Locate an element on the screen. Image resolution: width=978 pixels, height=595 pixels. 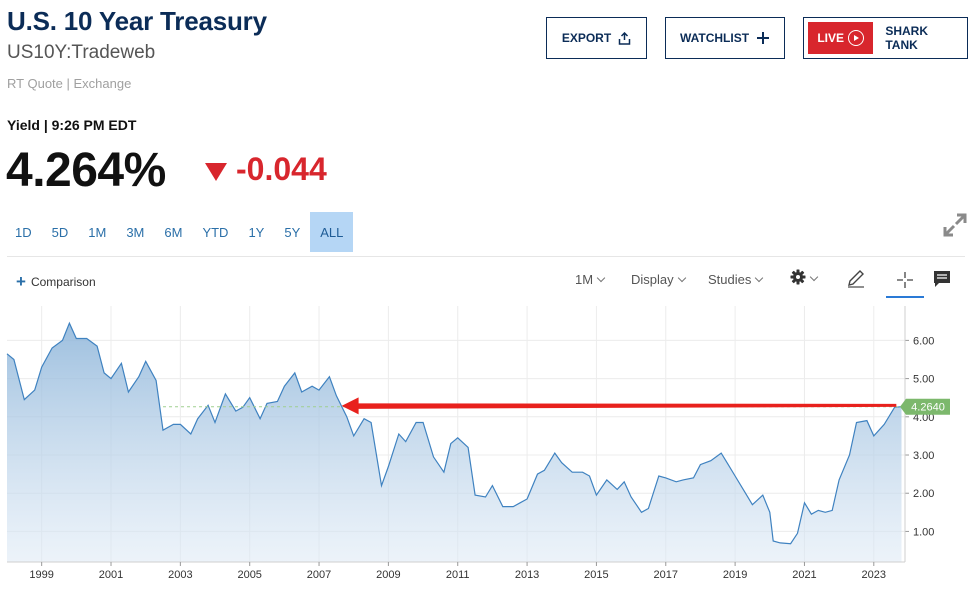
divider is located at coordinates (486, 256).